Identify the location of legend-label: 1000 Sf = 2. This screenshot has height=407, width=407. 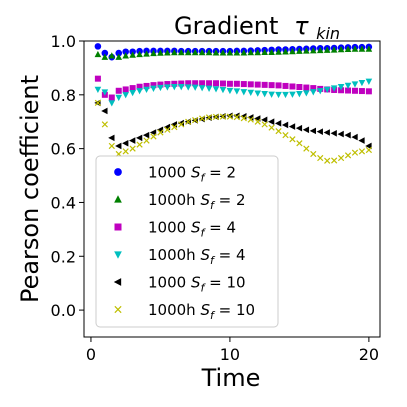
(192, 174).